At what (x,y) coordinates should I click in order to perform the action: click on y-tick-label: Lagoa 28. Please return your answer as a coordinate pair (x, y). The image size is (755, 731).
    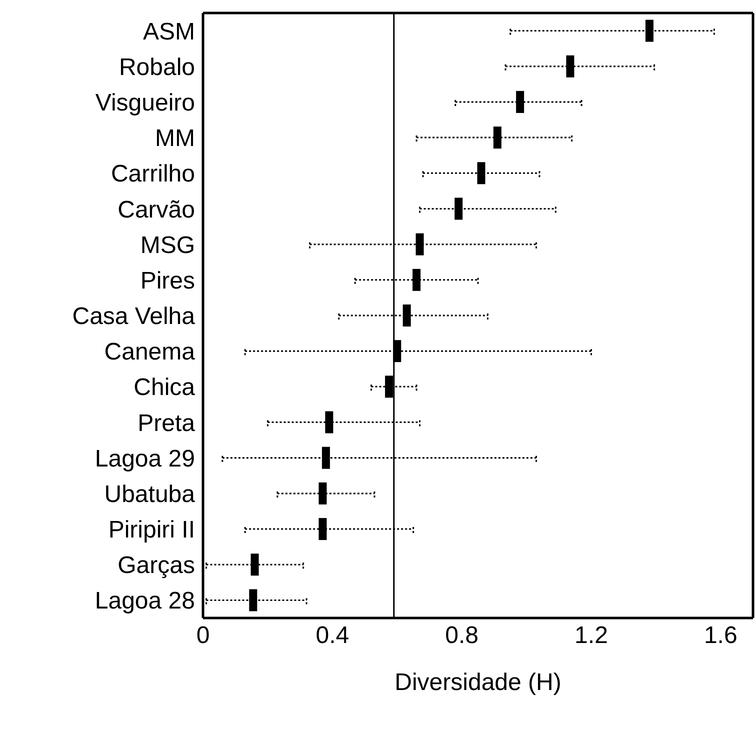
    Looking at the image, I should click on (144, 601).